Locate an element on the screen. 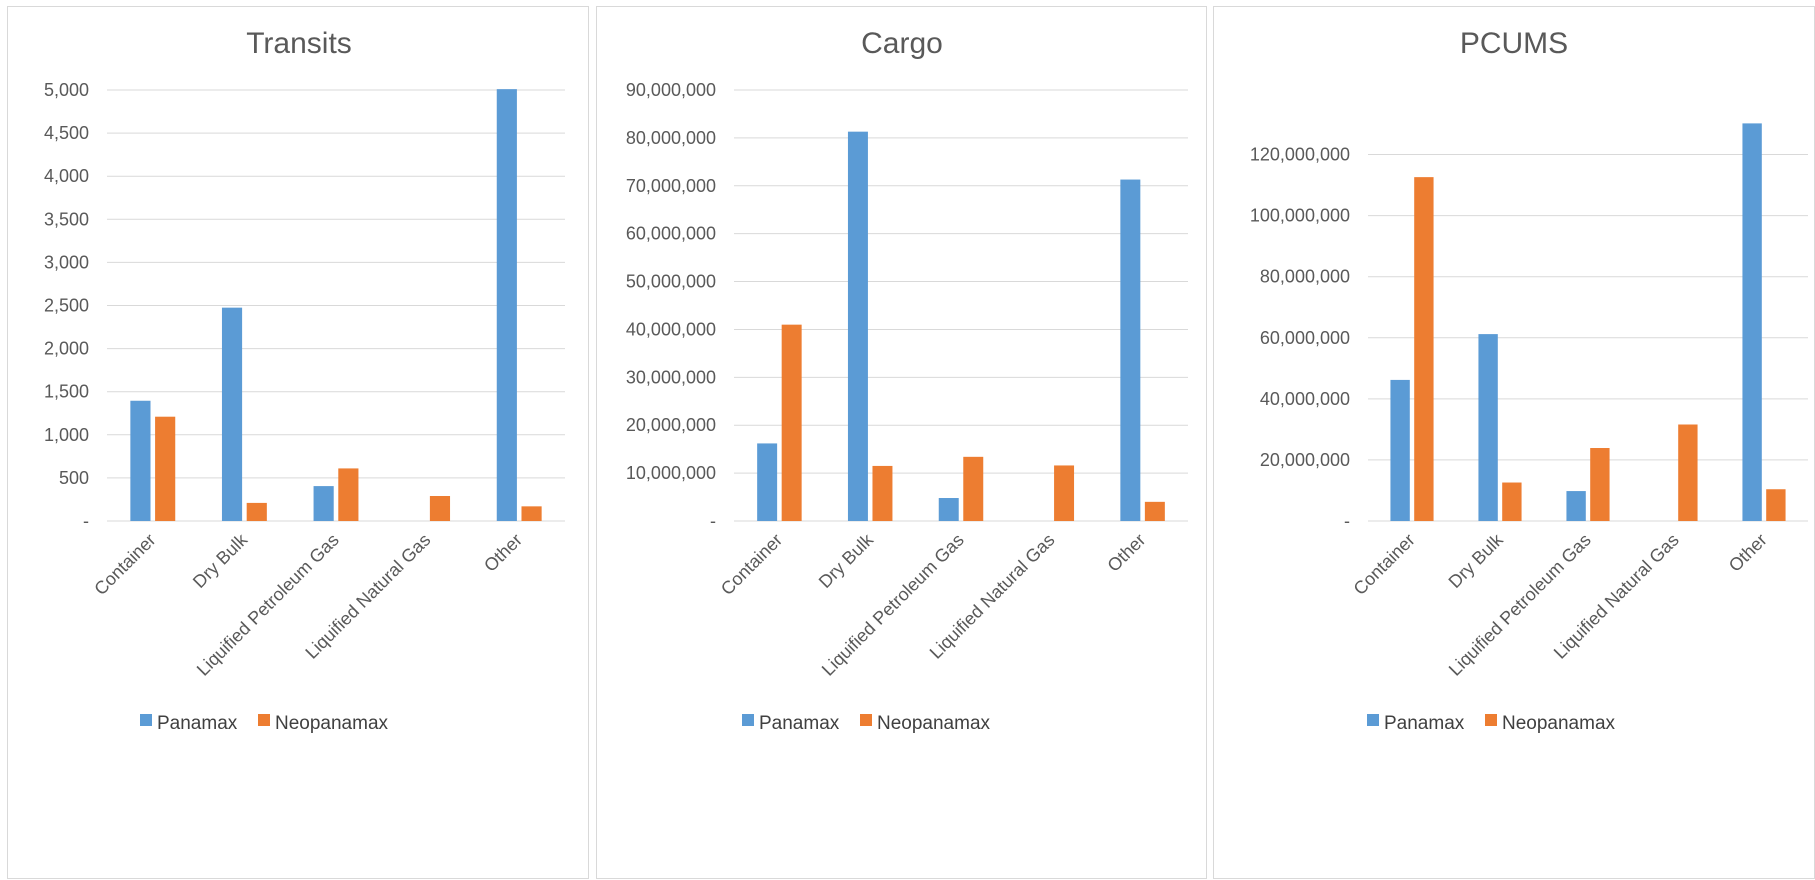 The image size is (1815, 880). y-tick-label: 500 is located at coordinates (74, 478).